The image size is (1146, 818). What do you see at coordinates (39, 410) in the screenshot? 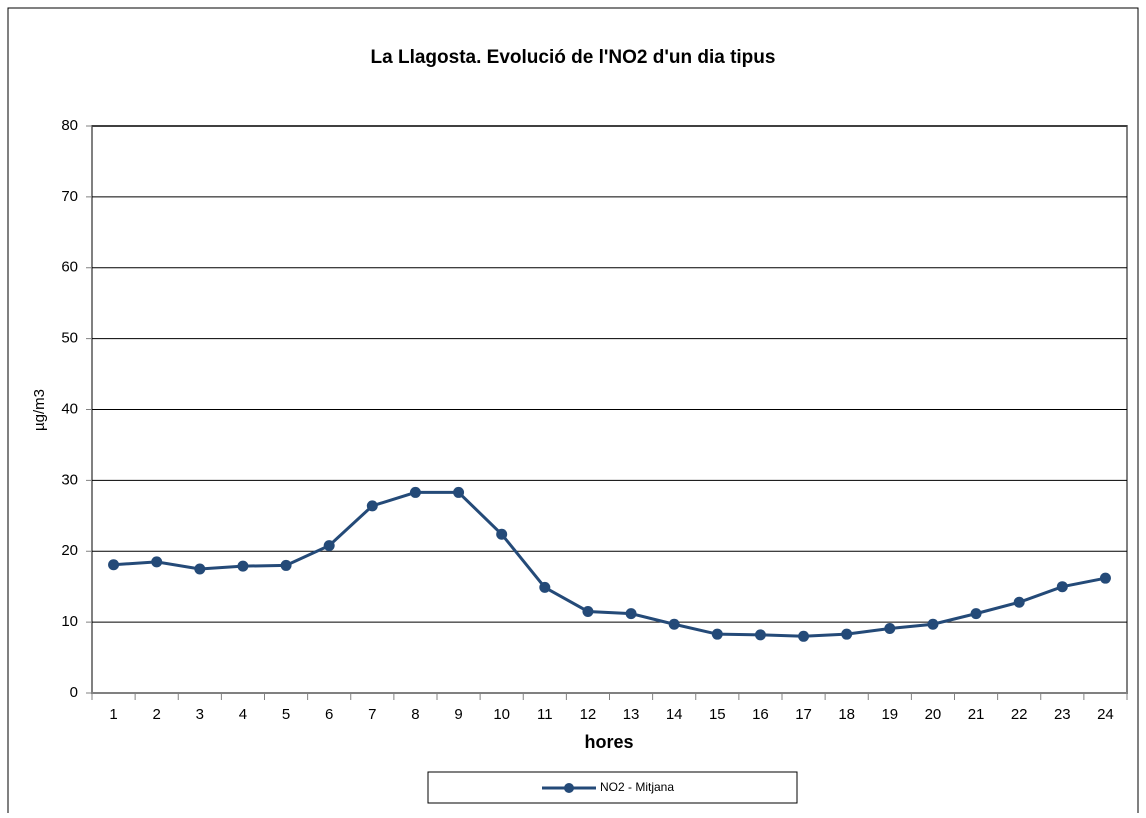
I see `y-axis-label: µg/m3` at bounding box center [39, 410].